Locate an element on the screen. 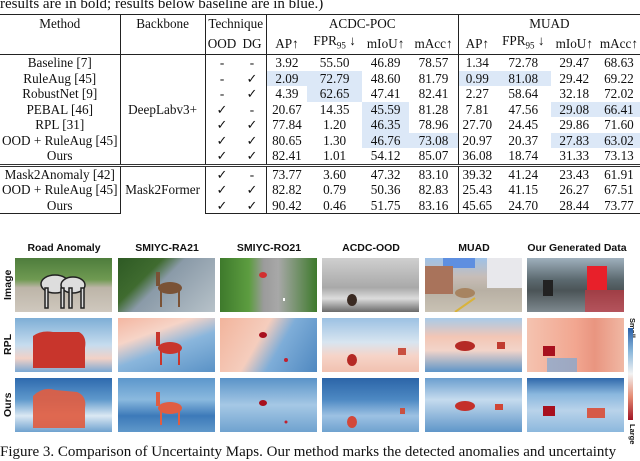 This screenshot has width=640, height=461. image-smiyc-ro21 is located at coordinates (268, 285).